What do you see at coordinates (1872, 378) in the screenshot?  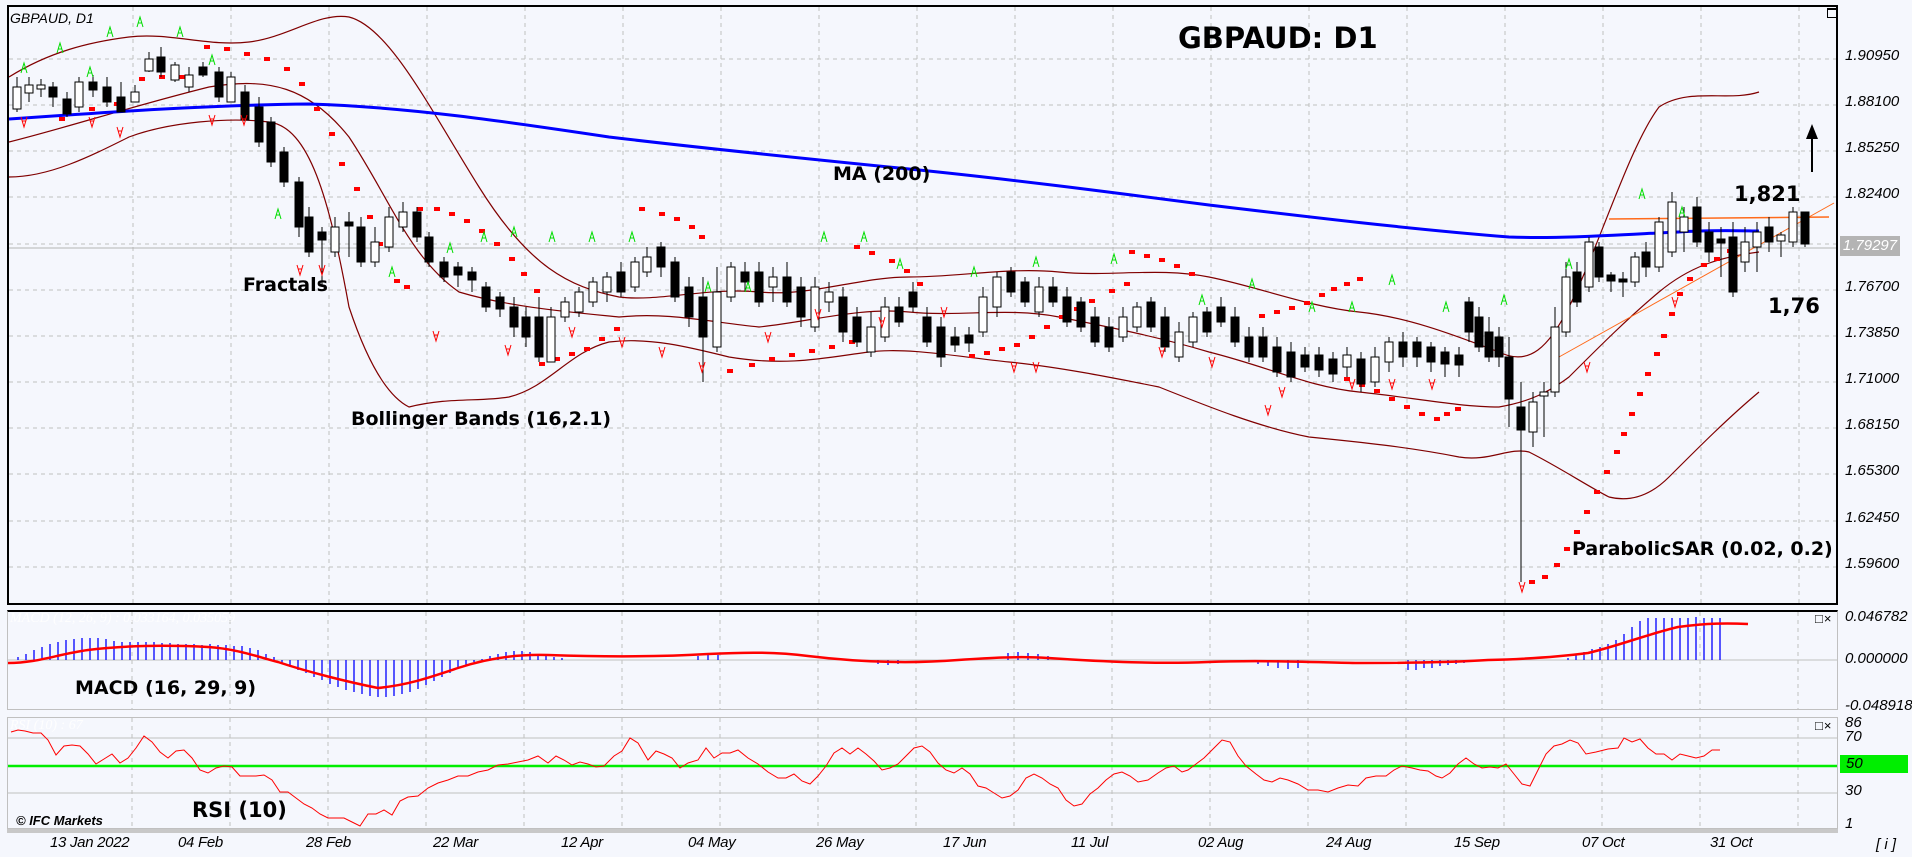 I see `price-tick: 1.71000` at bounding box center [1872, 378].